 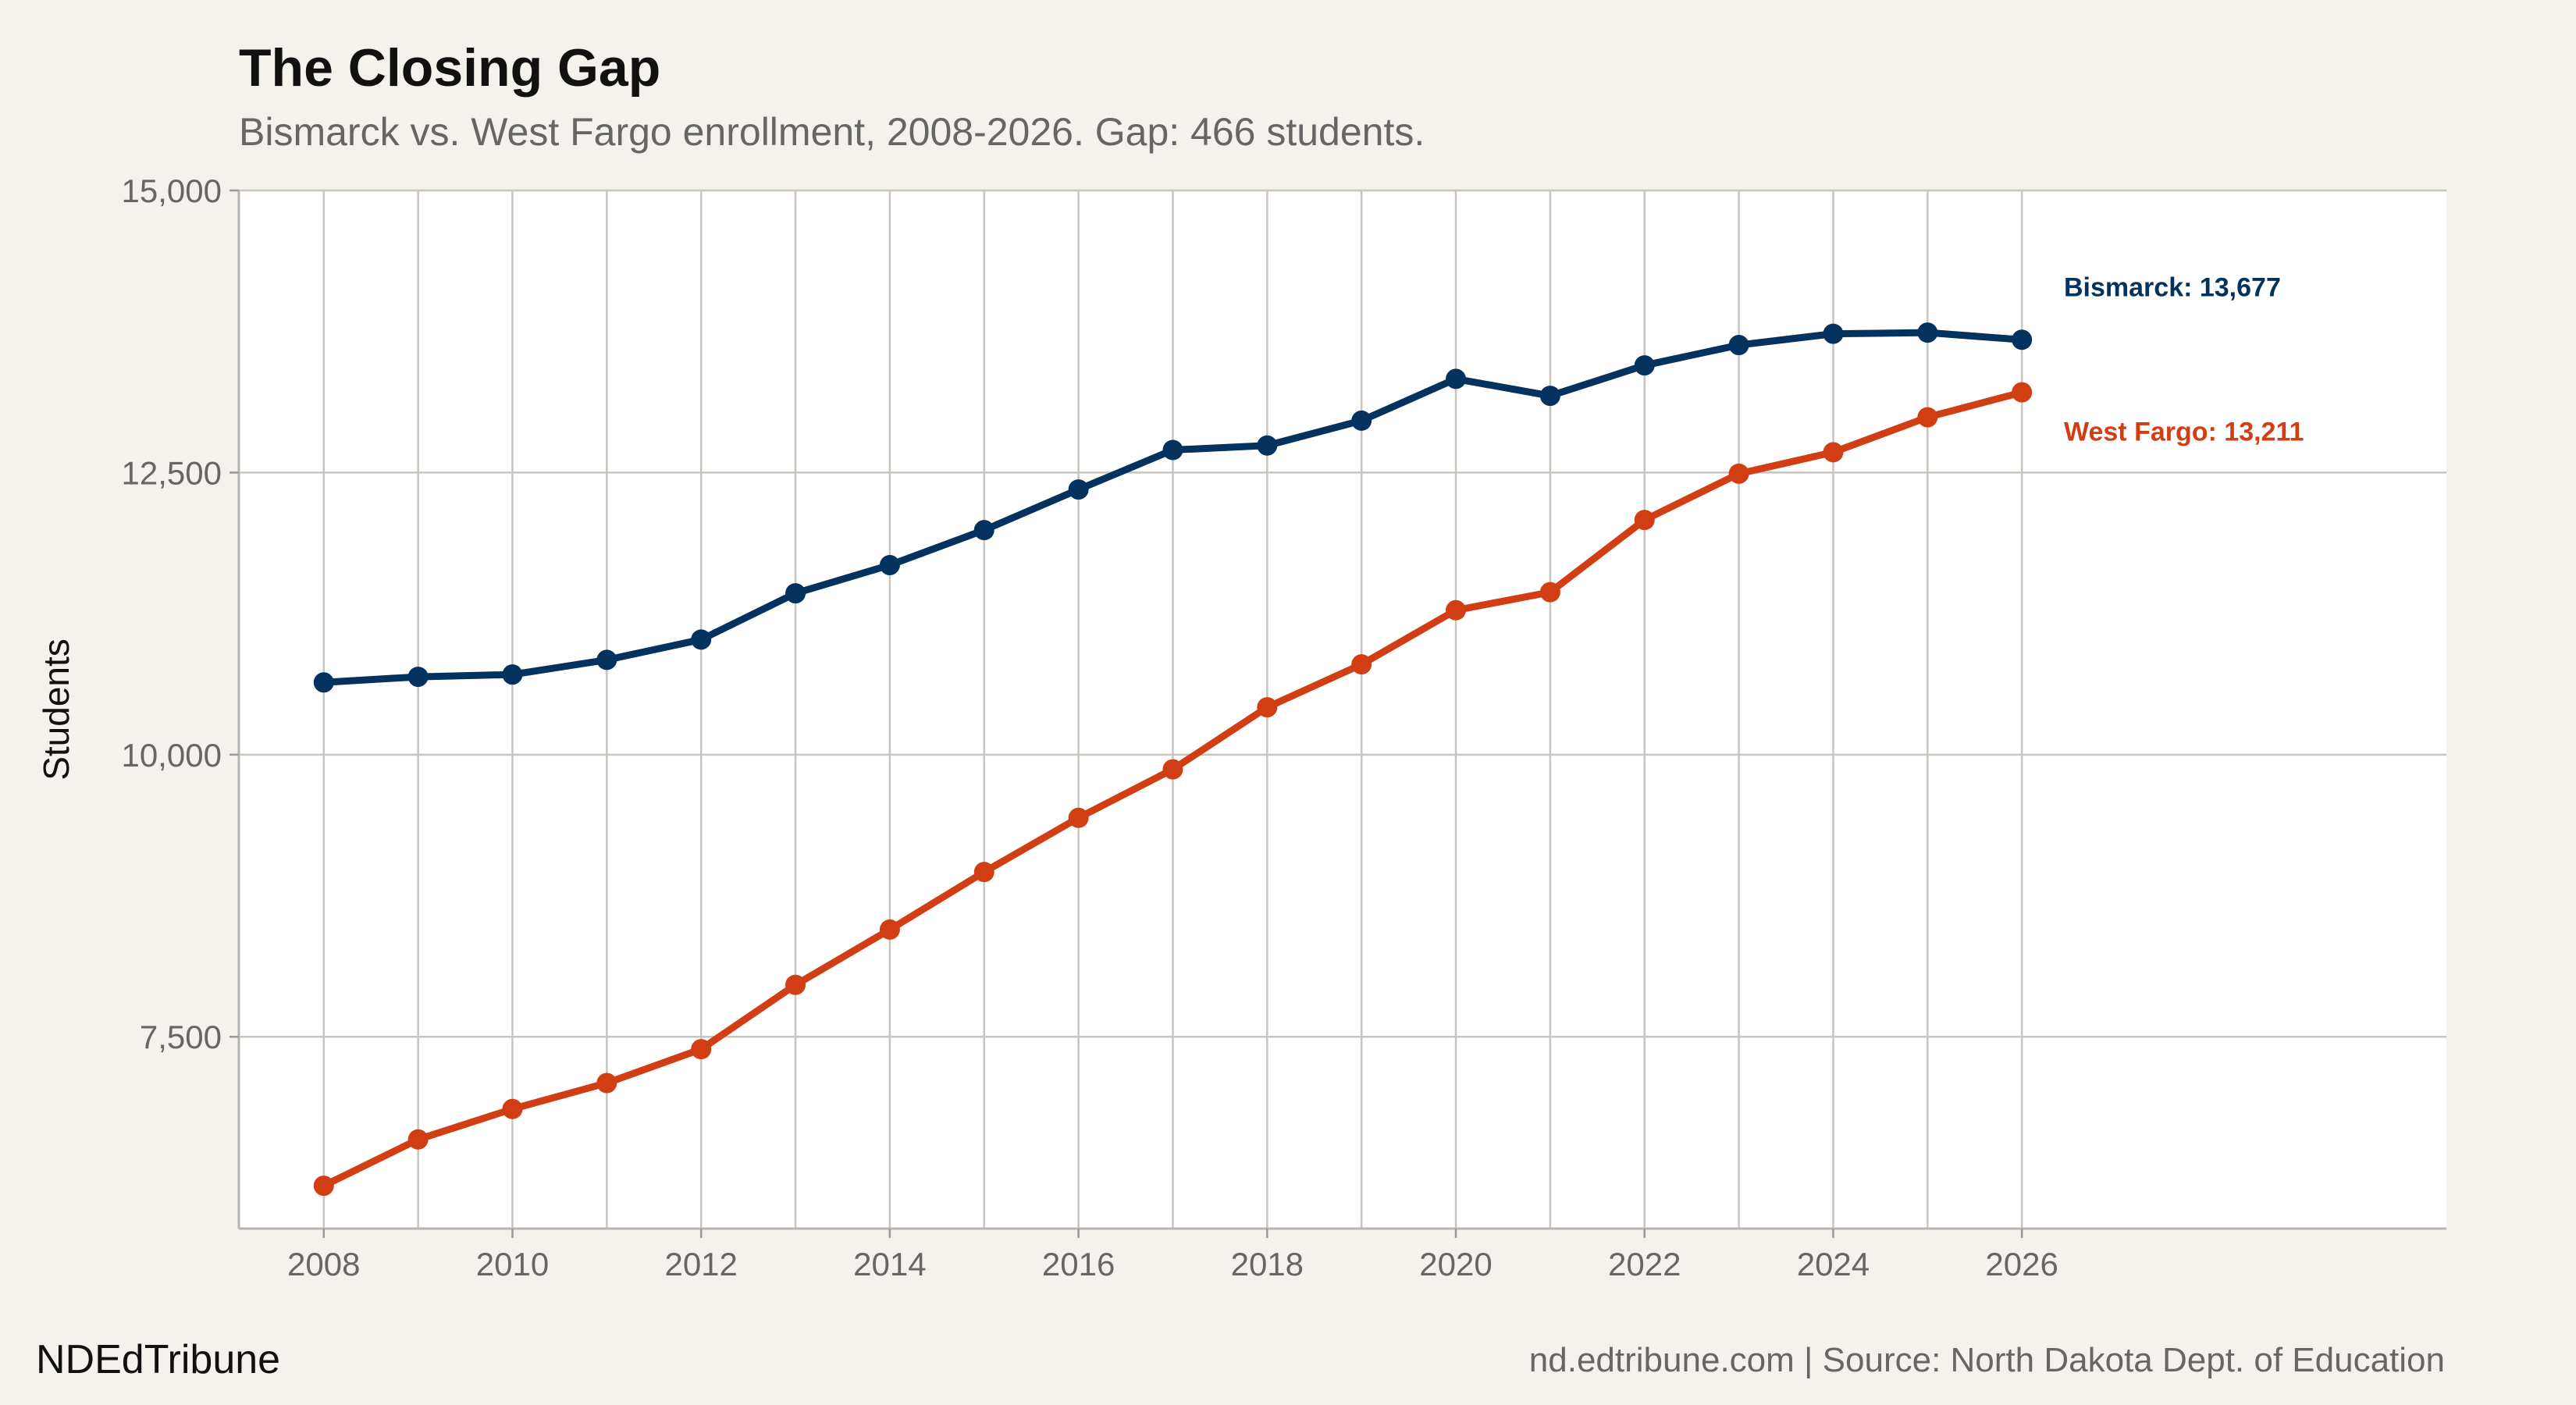 I want to click on west-fargo-end-label: West Fargo: 13,211, so click(x=2184, y=433).